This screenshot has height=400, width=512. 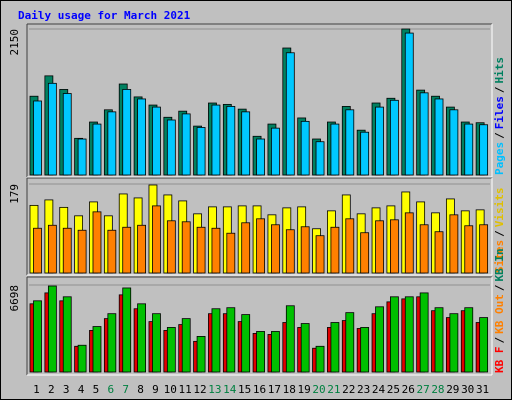 What do you see at coordinates (14, 298) in the screenshot?
I see `y-tick-label: 6698` at bounding box center [14, 298].